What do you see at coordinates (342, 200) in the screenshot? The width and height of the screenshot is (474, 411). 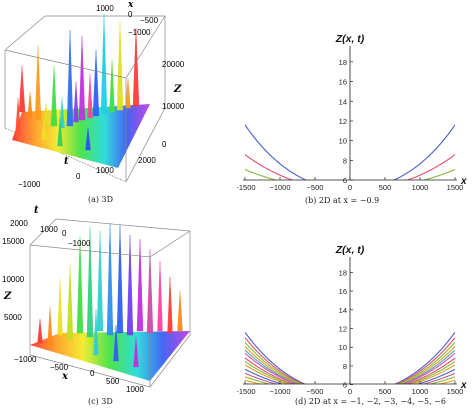 I see `caption-b: (b) 2D at x = −0.9` at bounding box center [342, 200].